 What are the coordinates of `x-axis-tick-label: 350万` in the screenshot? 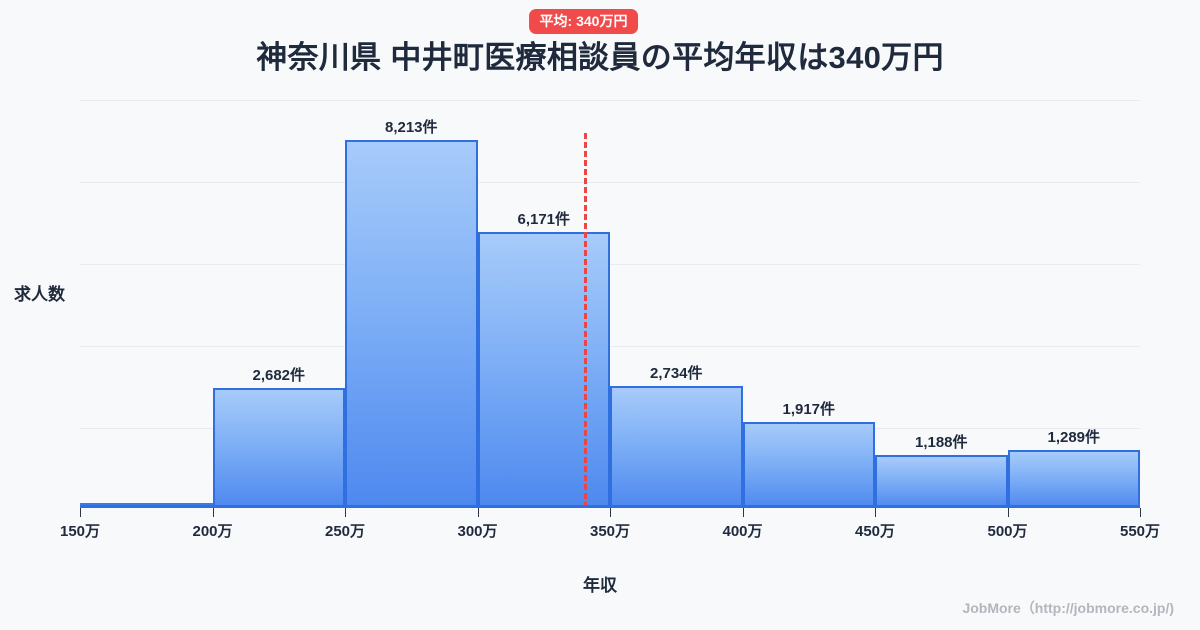 It's located at (610, 531).